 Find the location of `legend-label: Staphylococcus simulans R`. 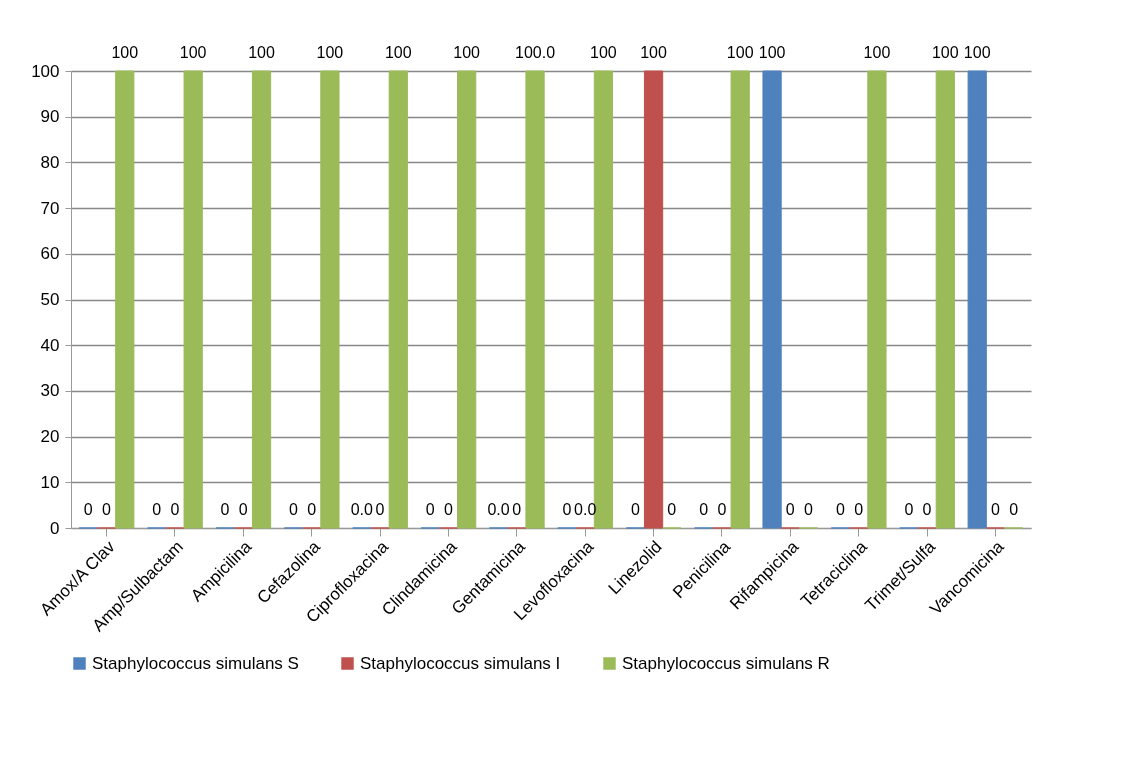

legend-label: Staphylococcus simulans R is located at coordinates (726, 663).